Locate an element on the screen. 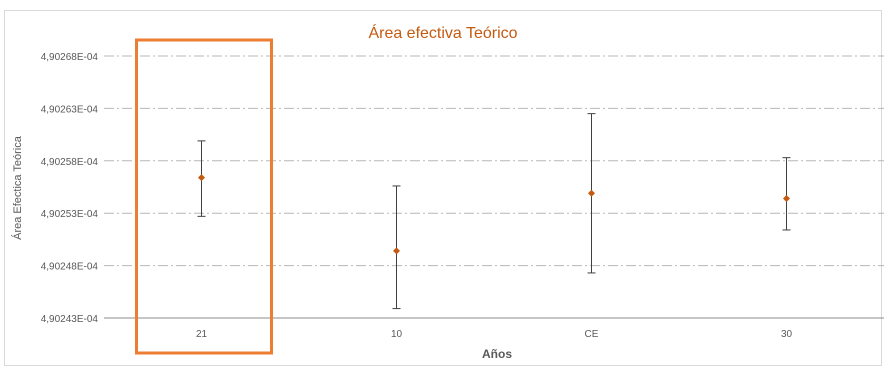 This screenshot has width=885, height=369. y-tick-label: 4,90263E-04 is located at coordinates (70, 109).